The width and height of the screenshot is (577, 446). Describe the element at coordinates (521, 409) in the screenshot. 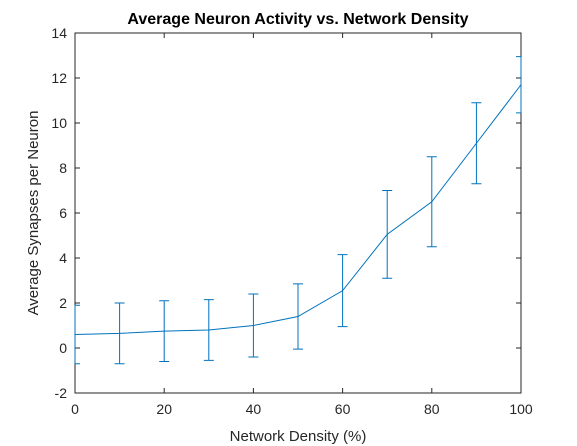

I see `x-tick-label: 100` at that location.